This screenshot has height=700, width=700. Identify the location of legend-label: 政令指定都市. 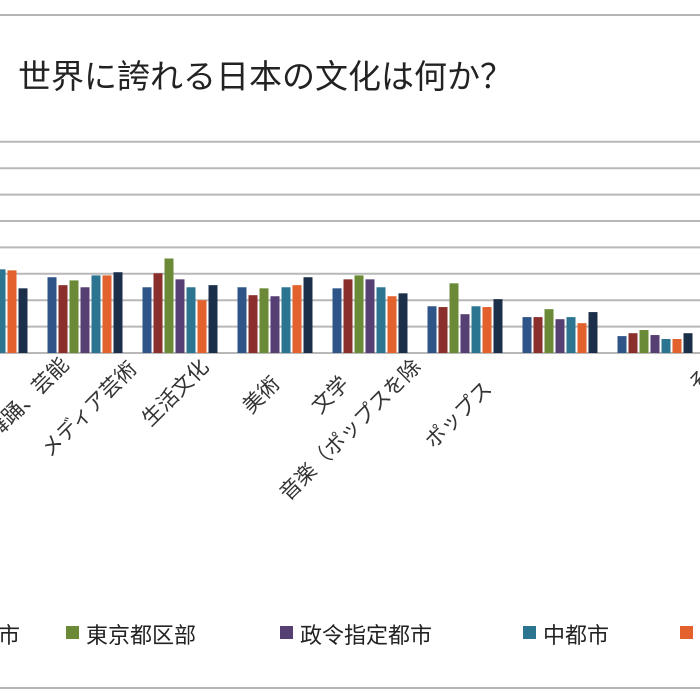
(366, 636).